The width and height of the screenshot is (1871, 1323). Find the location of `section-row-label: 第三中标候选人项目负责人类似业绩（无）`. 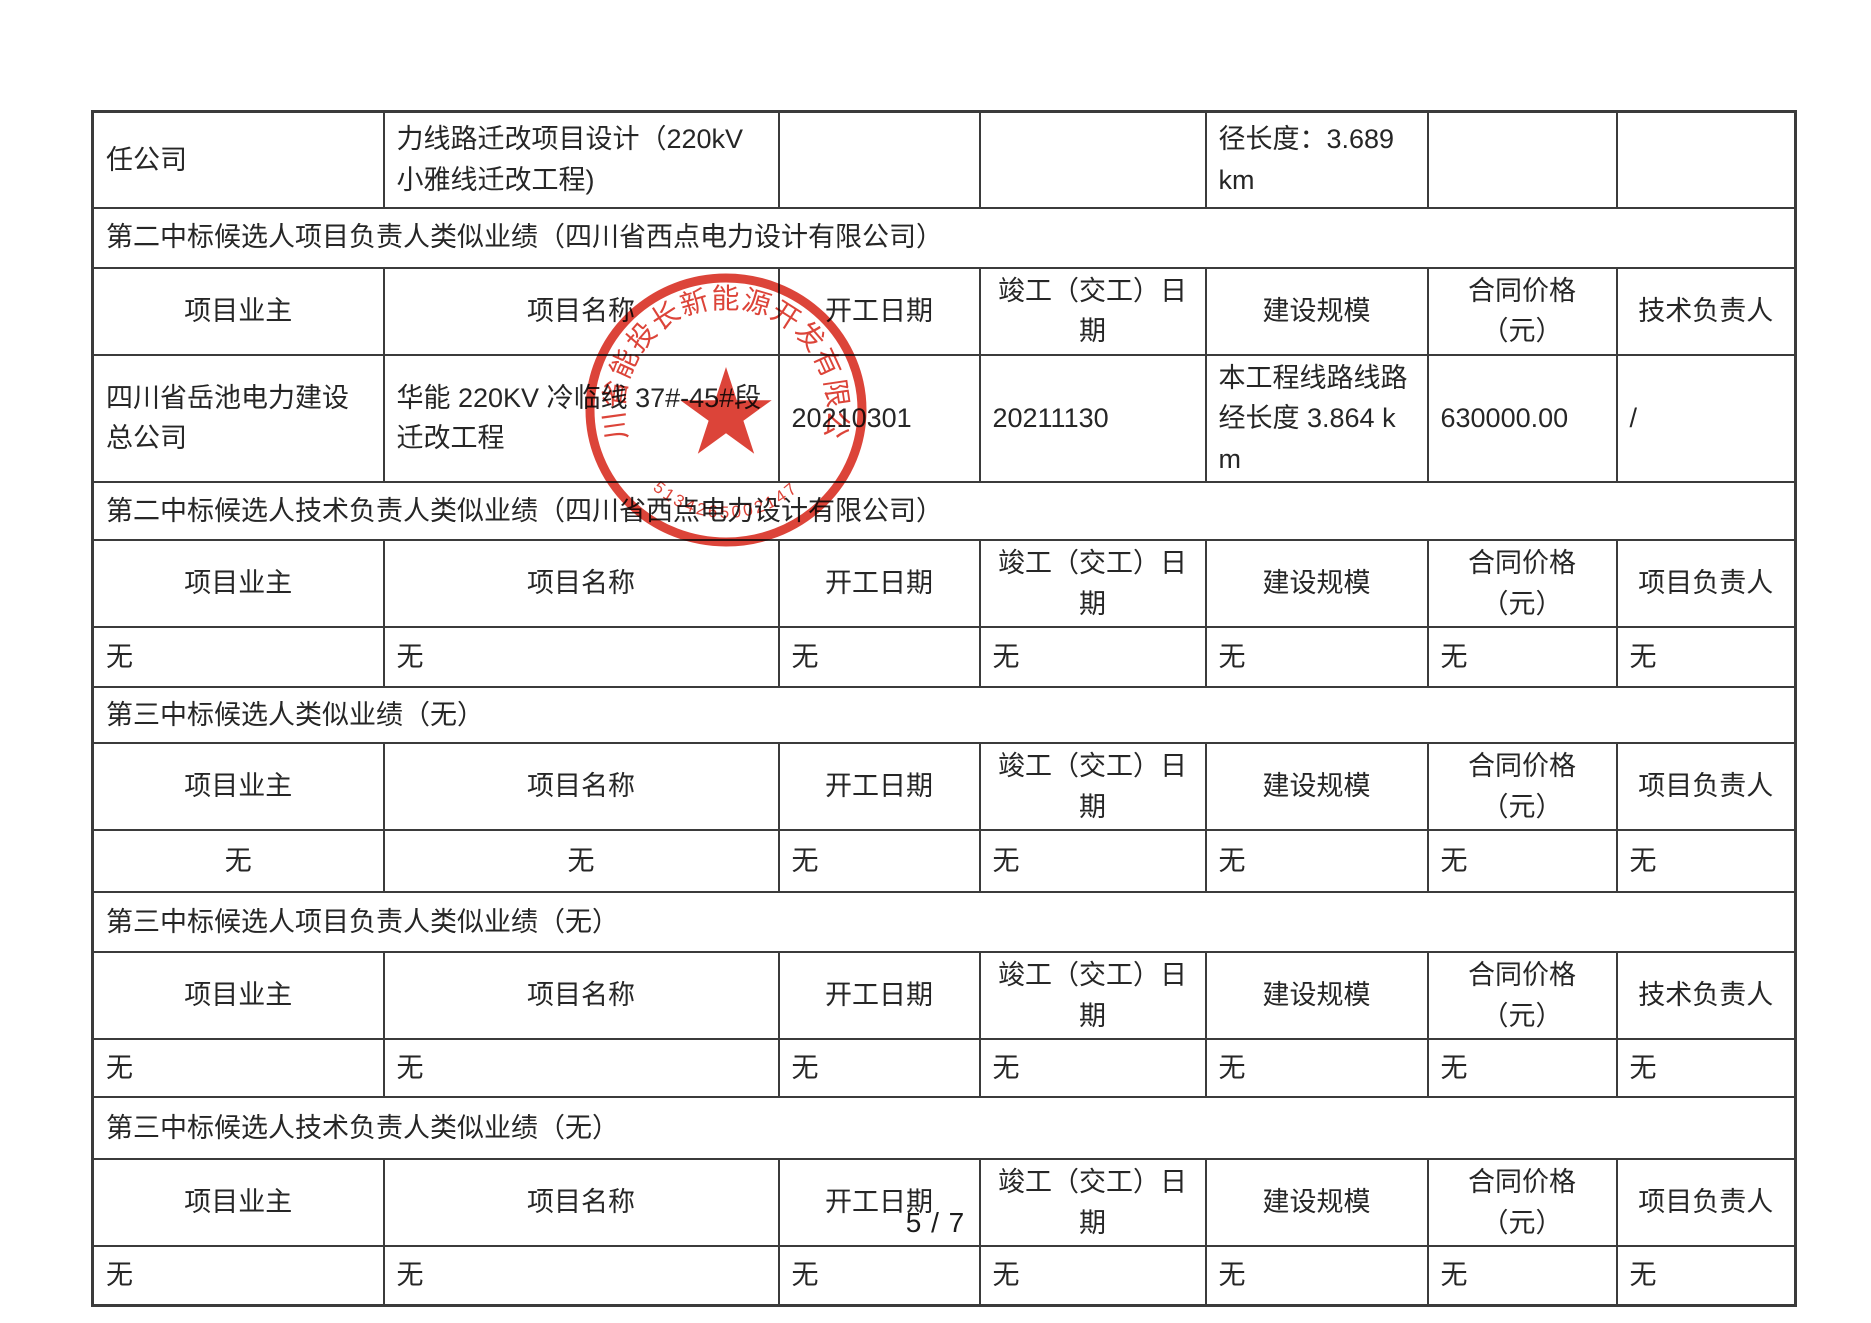

section-row-label: 第三中标候选人项目负责人类似业绩（无） is located at coordinates (944, 922).